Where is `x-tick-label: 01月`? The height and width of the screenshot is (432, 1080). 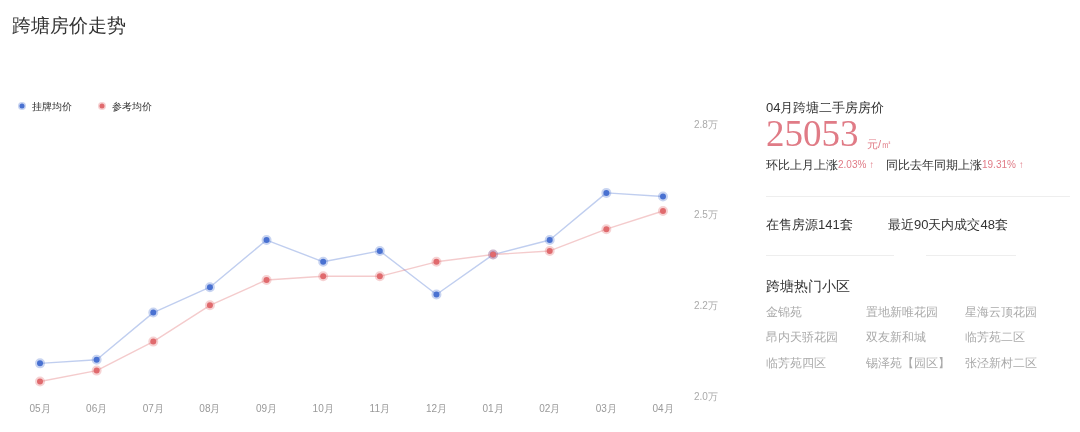 x-tick-label: 01月 is located at coordinates (493, 408).